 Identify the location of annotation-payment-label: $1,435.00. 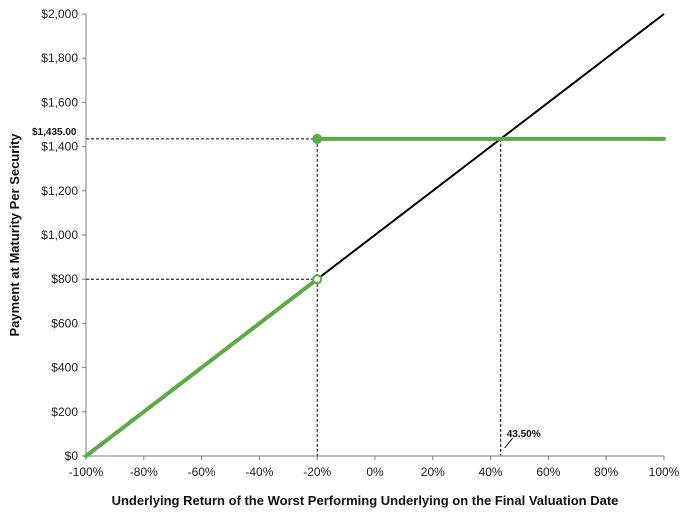
(54, 132).